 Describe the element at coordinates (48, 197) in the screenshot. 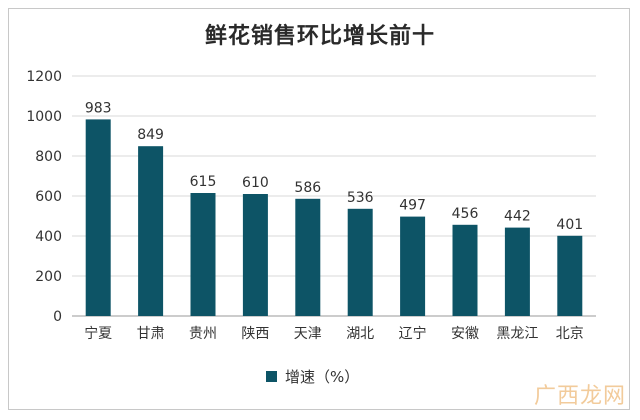

I see `y-tick-label: 600` at that location.